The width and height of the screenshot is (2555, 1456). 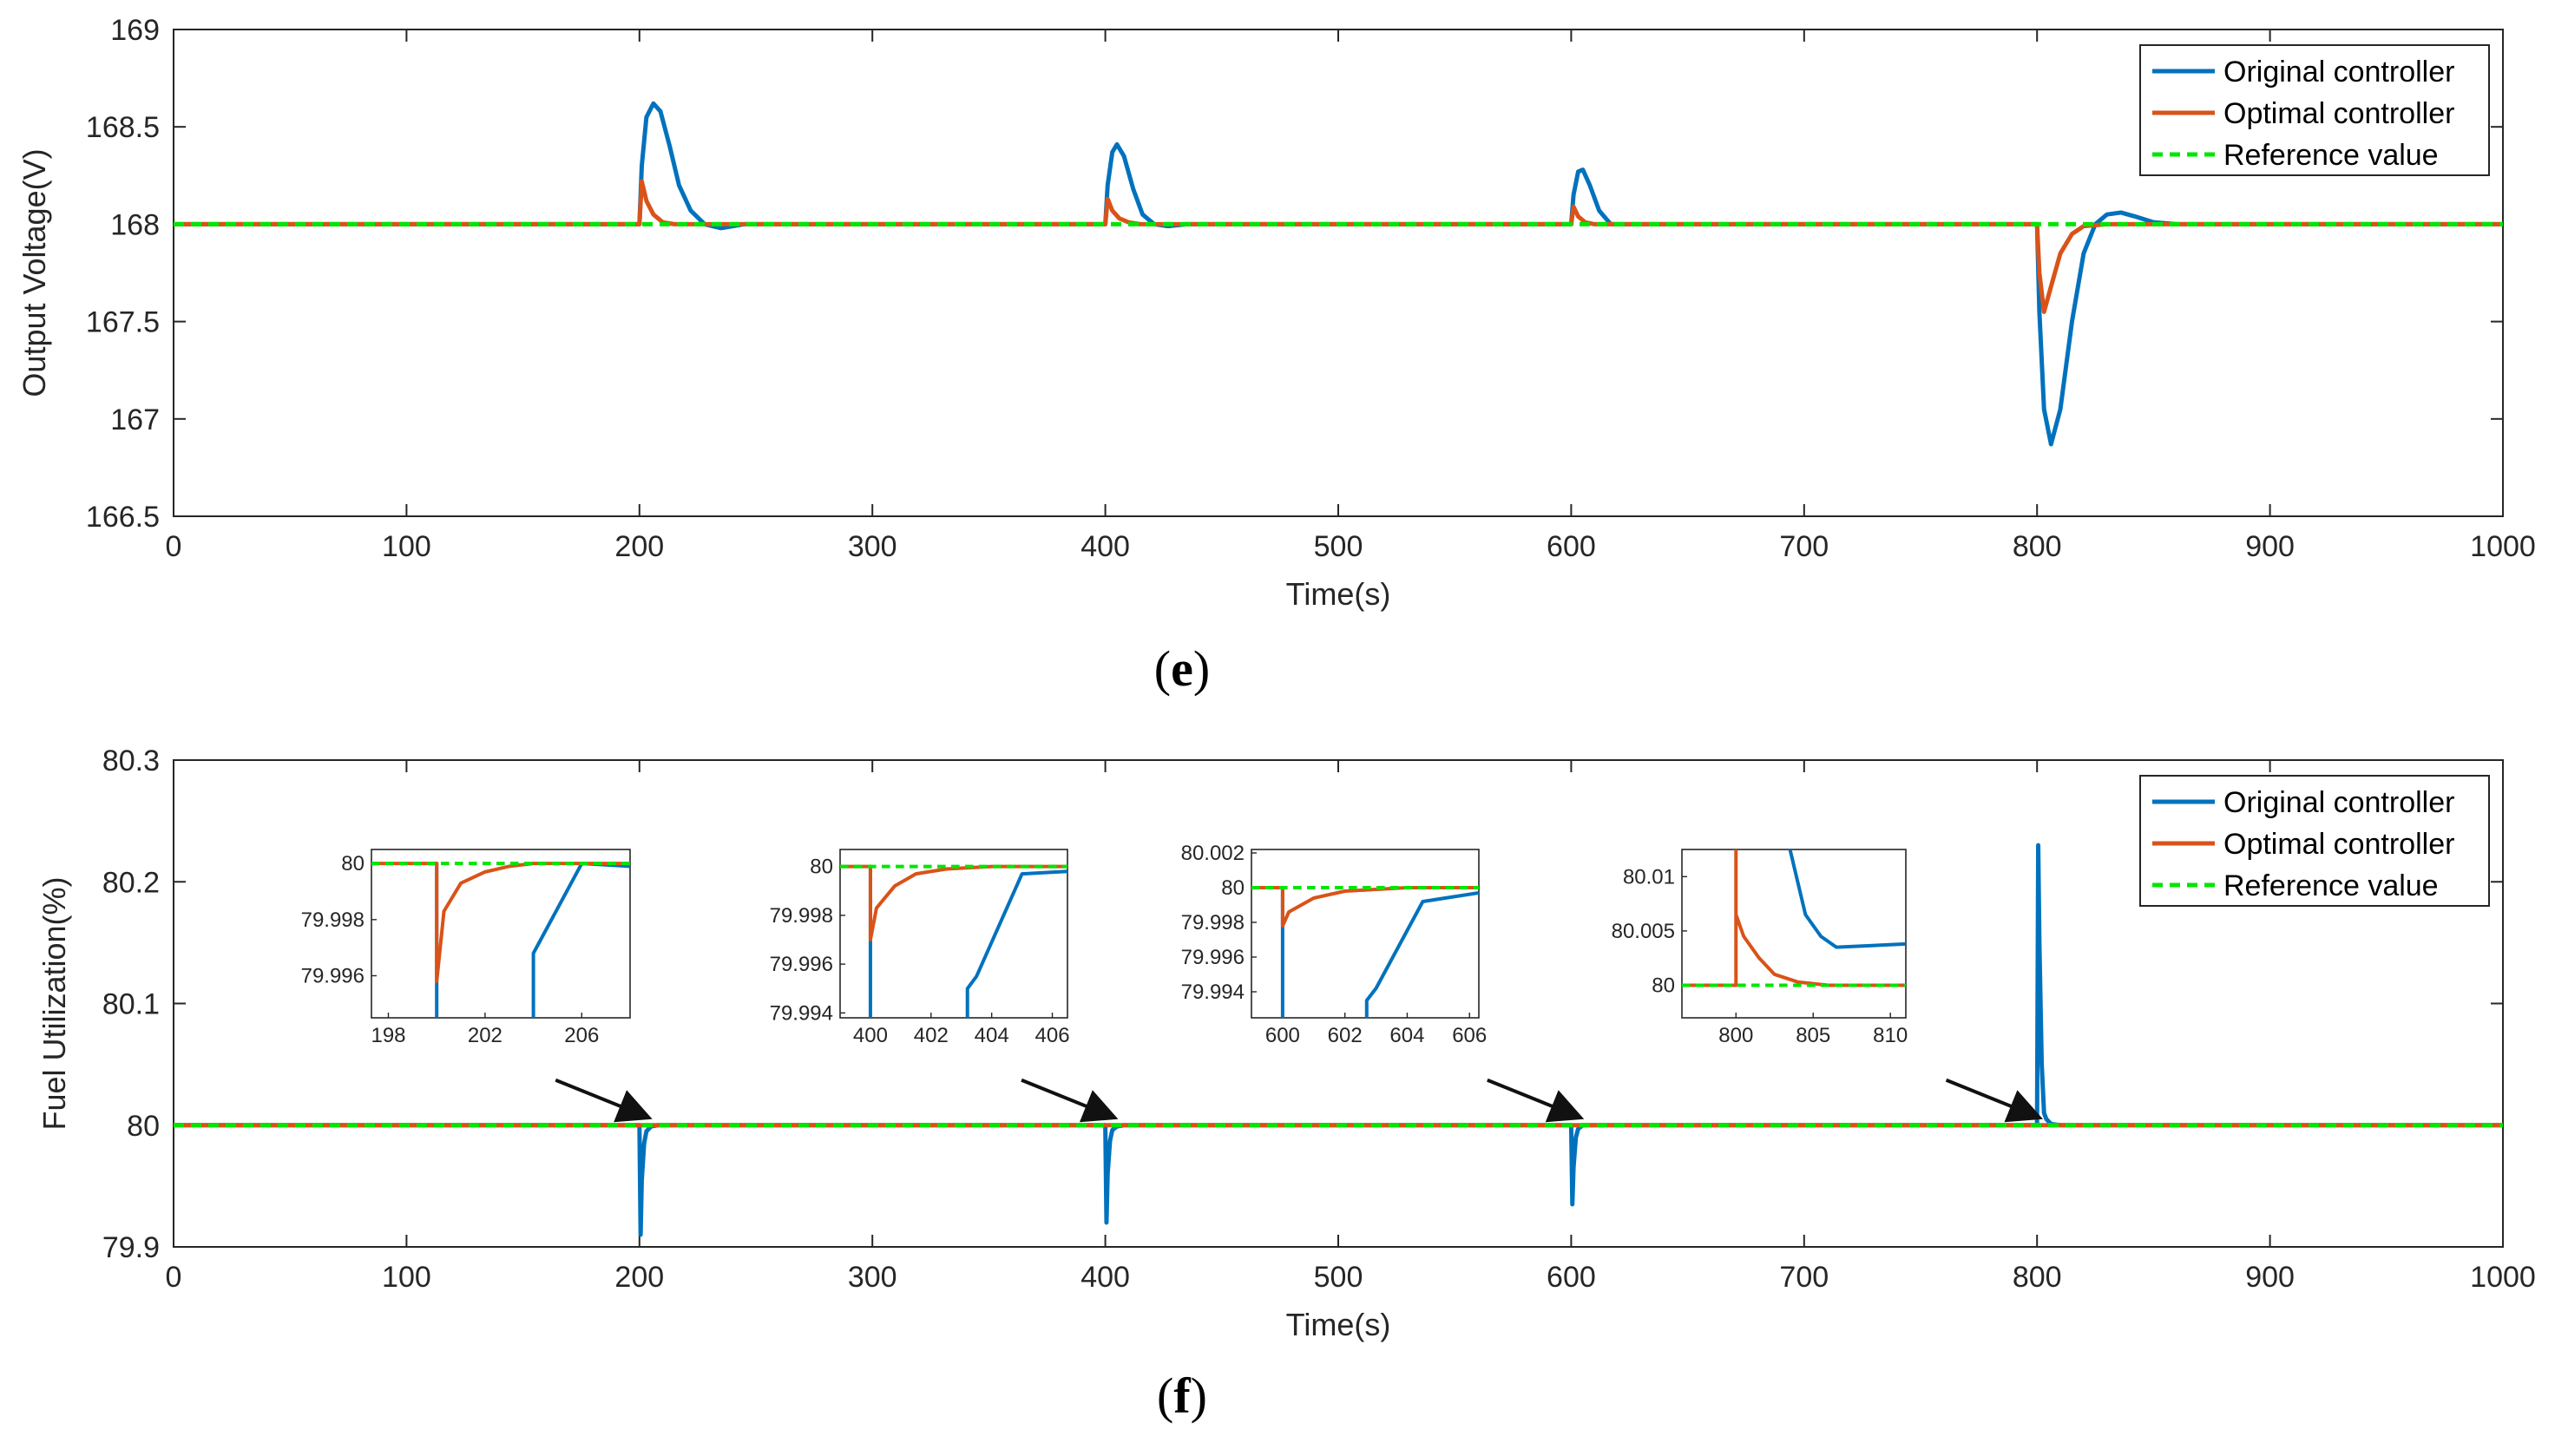 I want to click on y-tick-label: 169, so click(x=135, y=30).